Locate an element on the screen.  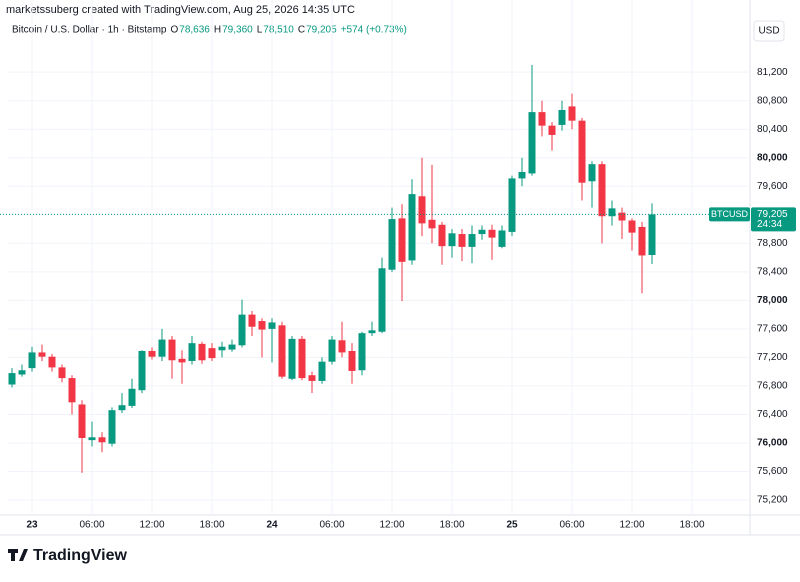
y-tick-label: 81,200 is located at coordinates (772, 72).